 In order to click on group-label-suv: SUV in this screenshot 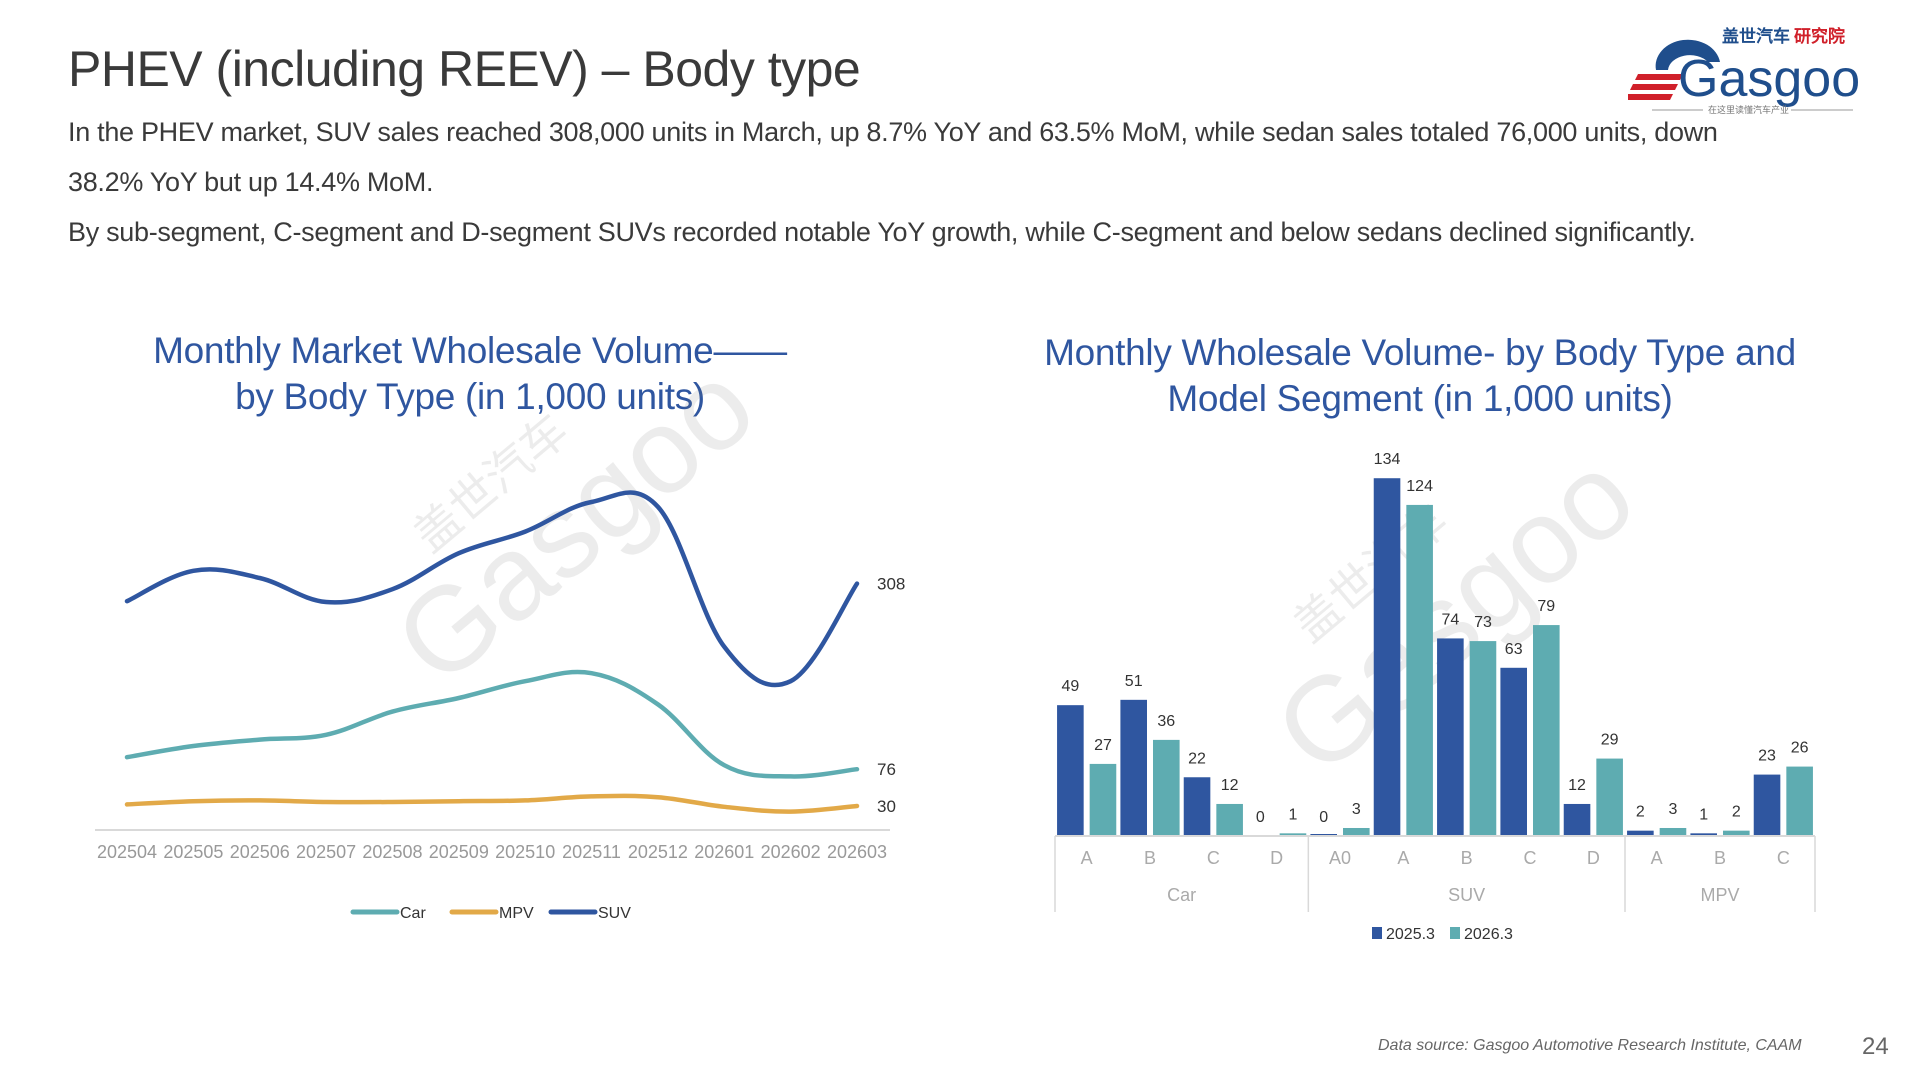, I will do `click(1466, 895)`.